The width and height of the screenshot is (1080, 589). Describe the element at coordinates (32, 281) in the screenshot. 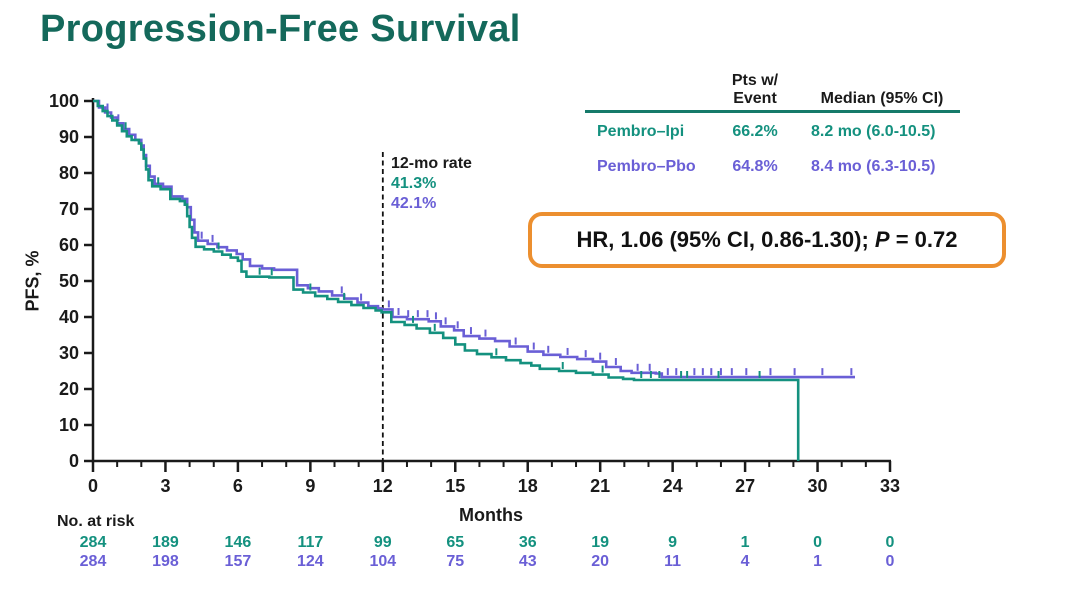

I see `y-axis-label: PFS, %` at that location.